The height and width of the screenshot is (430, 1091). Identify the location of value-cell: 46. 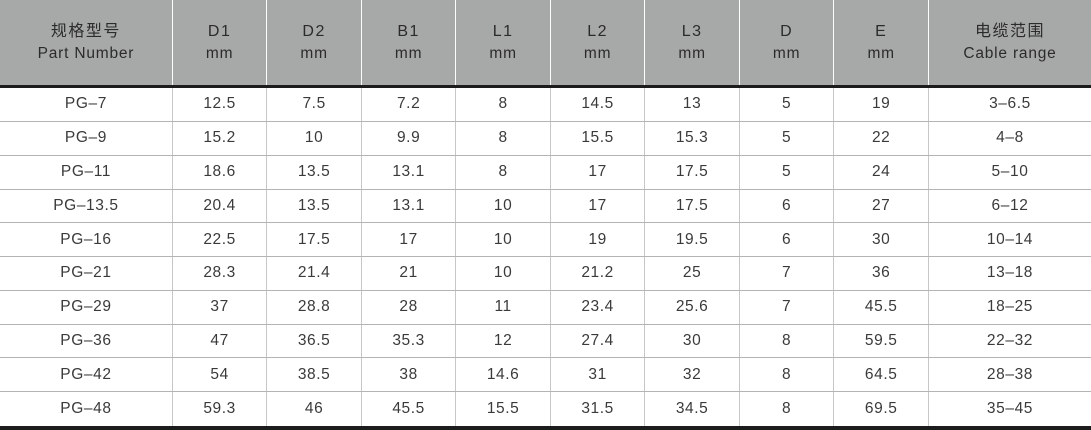
(314, 410).